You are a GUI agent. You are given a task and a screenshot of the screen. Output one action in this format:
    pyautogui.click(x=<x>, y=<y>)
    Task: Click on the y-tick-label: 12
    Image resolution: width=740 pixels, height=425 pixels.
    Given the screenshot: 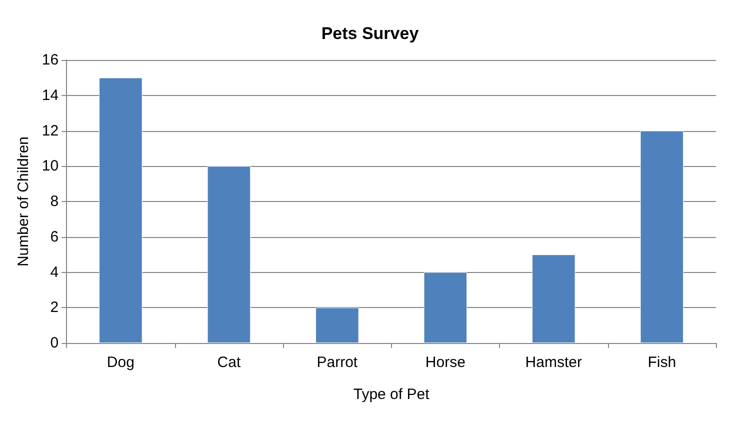 What is the action you would take?
    pyautogui.click(x=50, y=131)
    